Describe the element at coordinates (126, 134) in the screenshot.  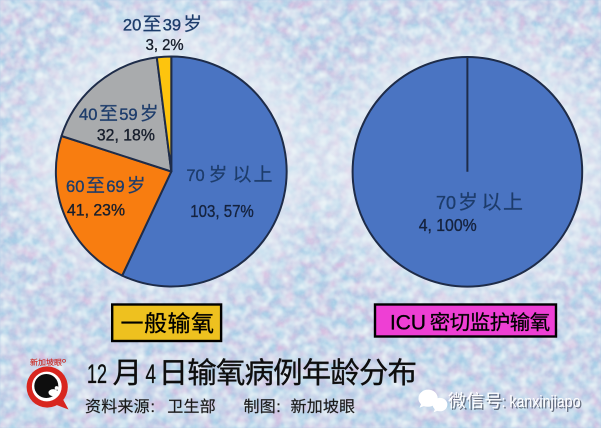
I see `svg-text: 32, 18%` at that location.